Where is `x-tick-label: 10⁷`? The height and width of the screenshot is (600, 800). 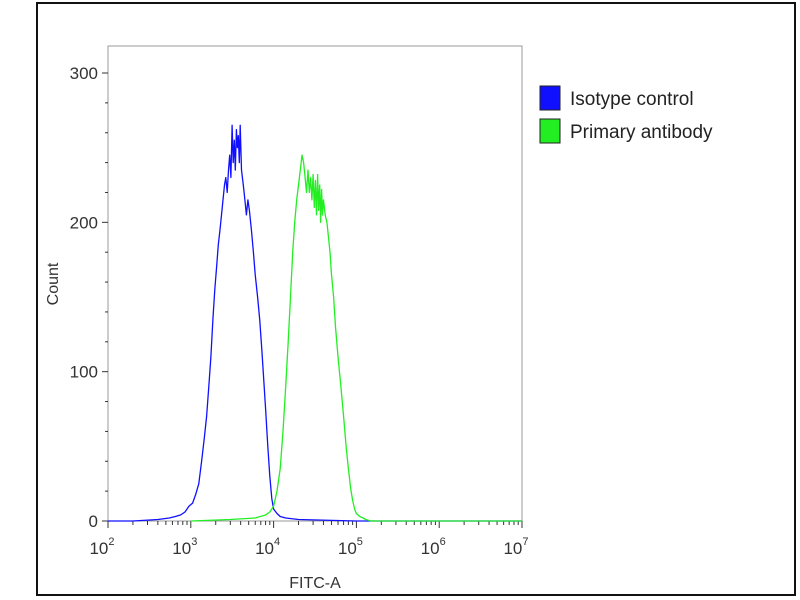
x-tick-label: 10⁷ is located at coordinates (515, 547).